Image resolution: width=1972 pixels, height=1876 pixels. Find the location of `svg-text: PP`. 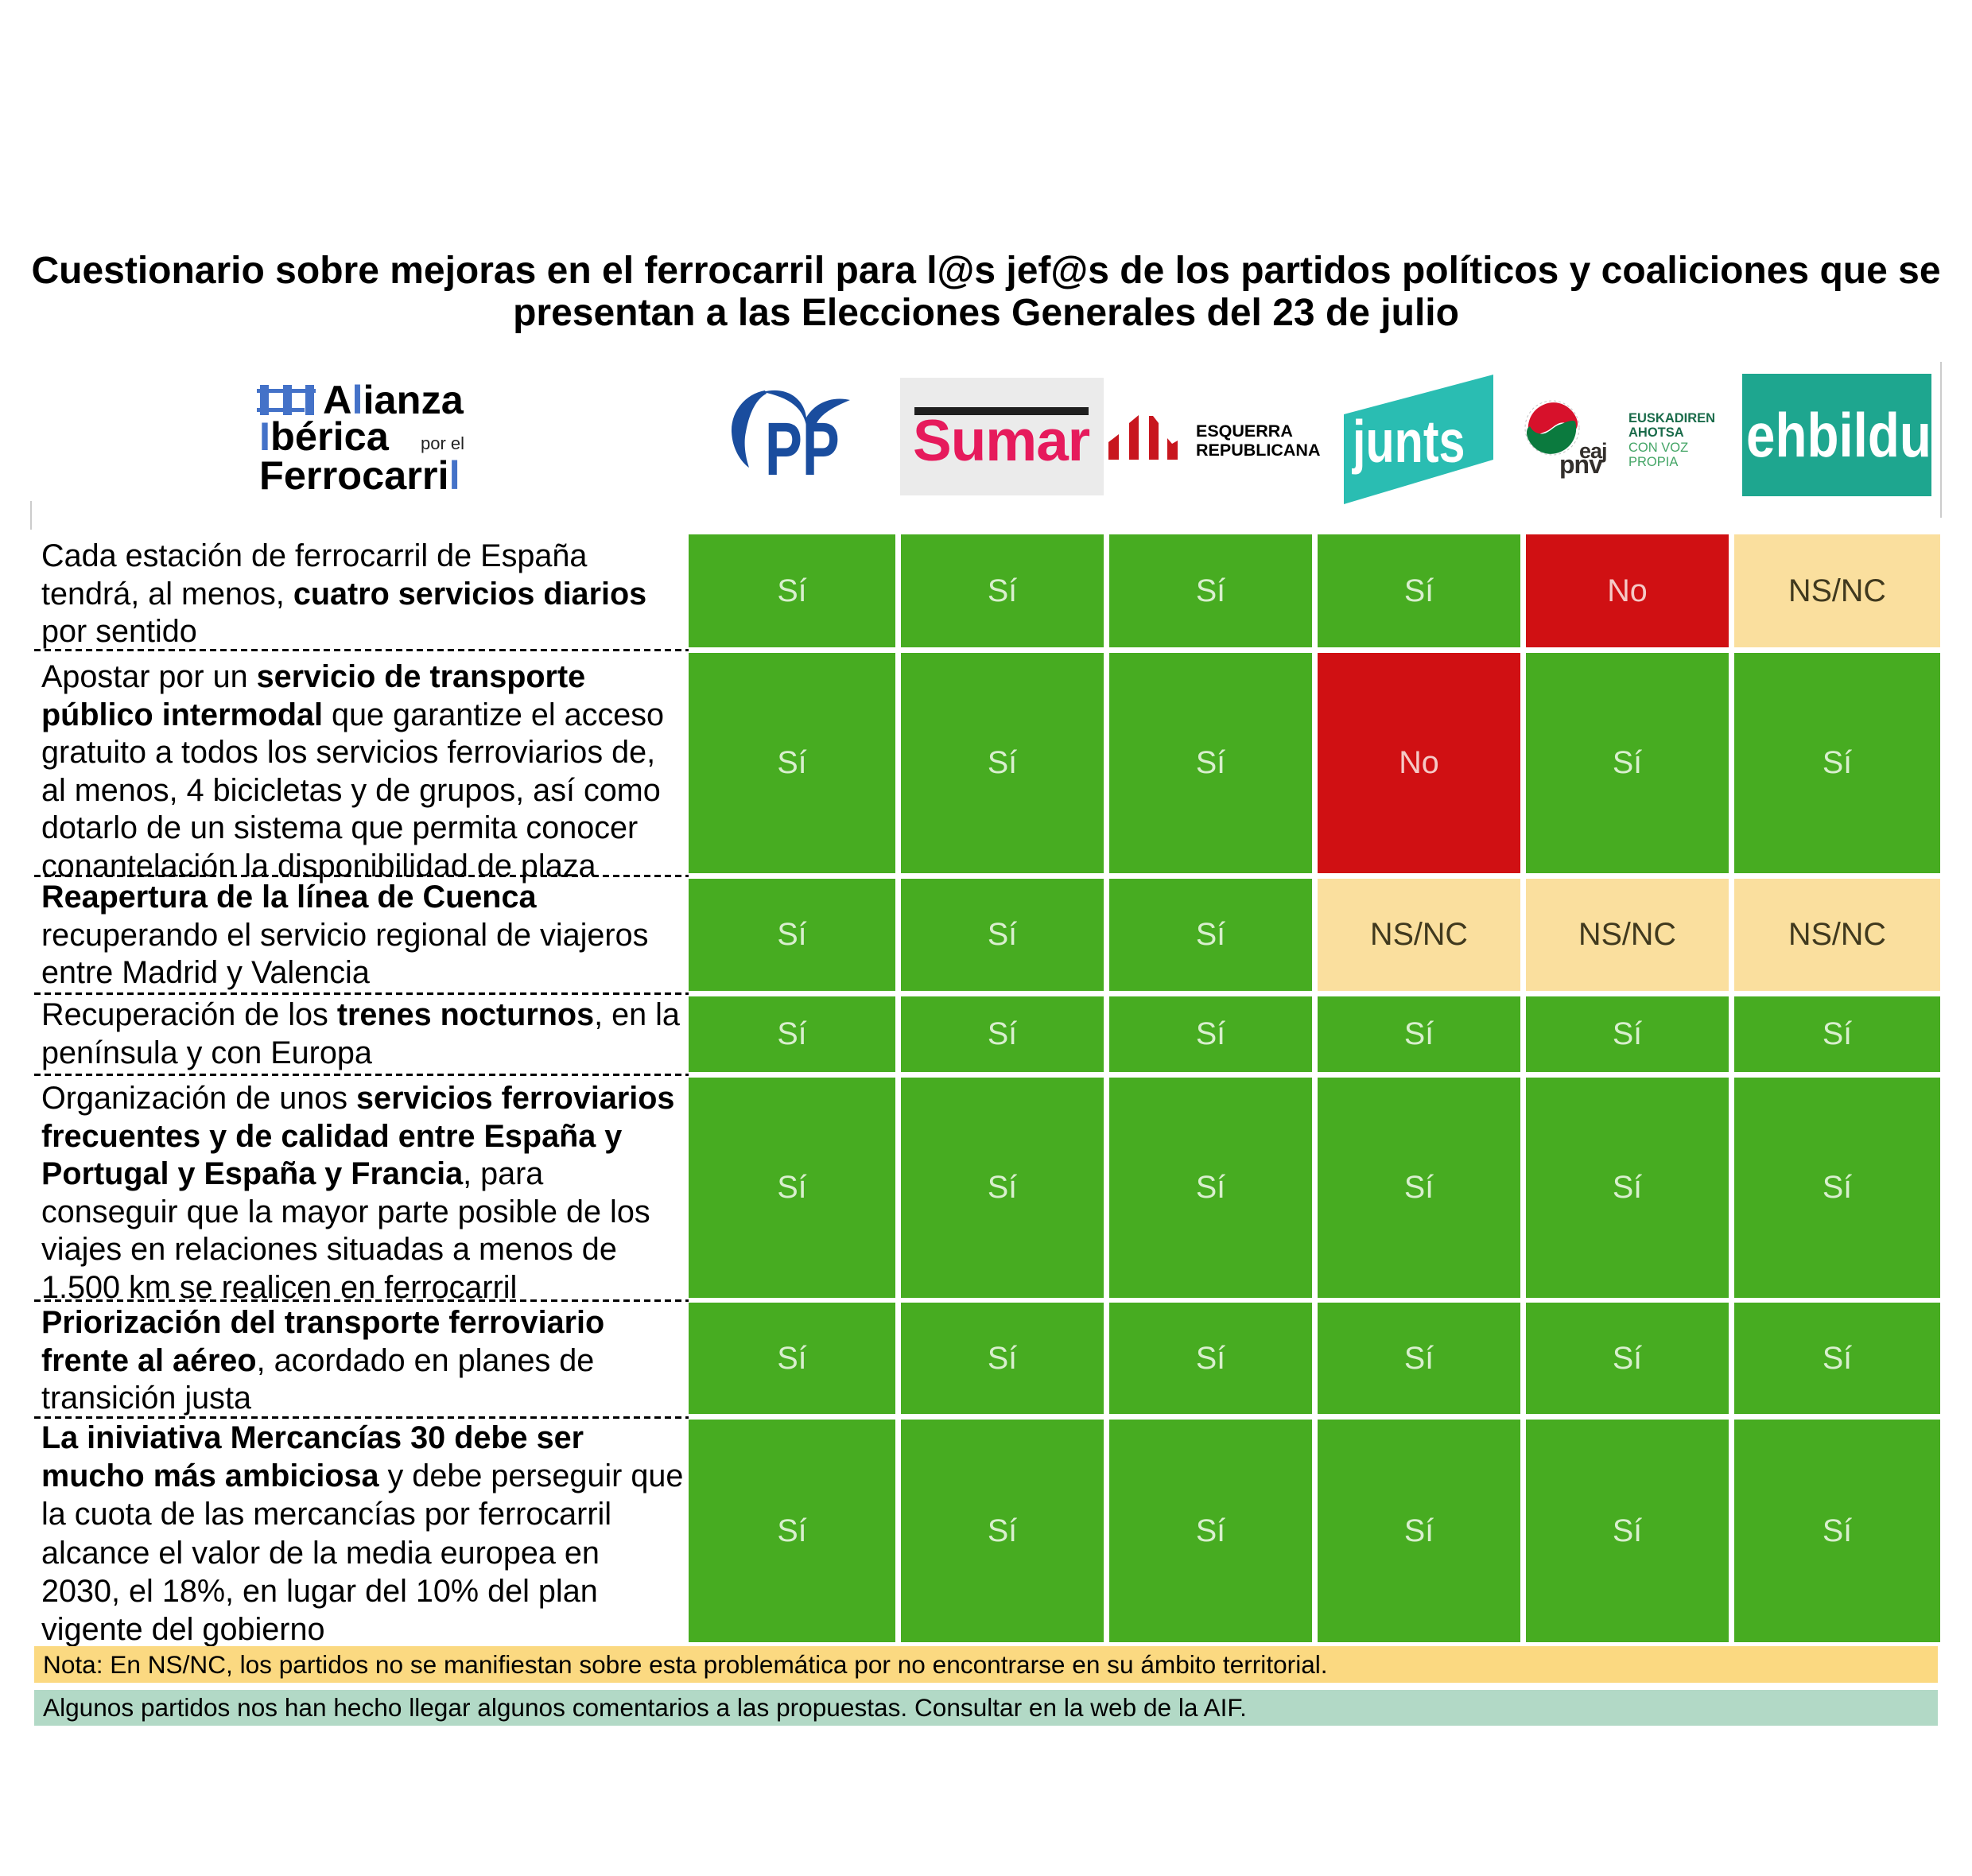

svg-text: PP is located at coordinates (802, 445).